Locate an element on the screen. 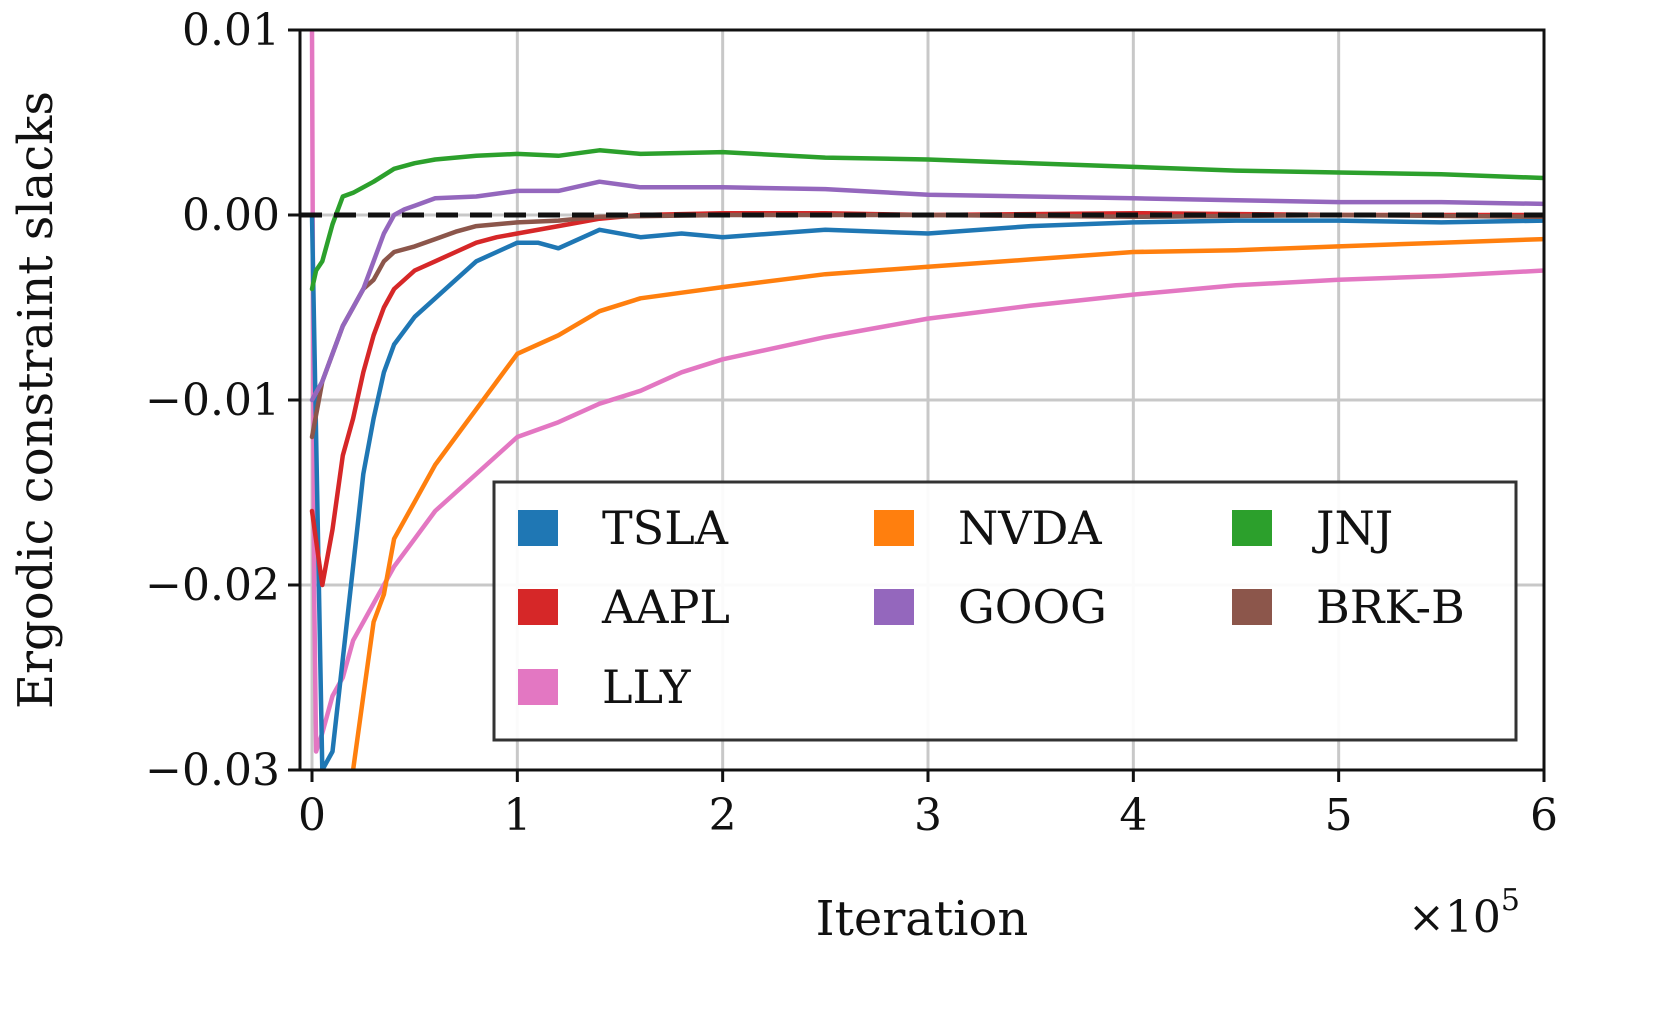 This screenshot has width=1662, height=1015. legend-label-nvda: NVDA is located at coordinates (1030, 528).